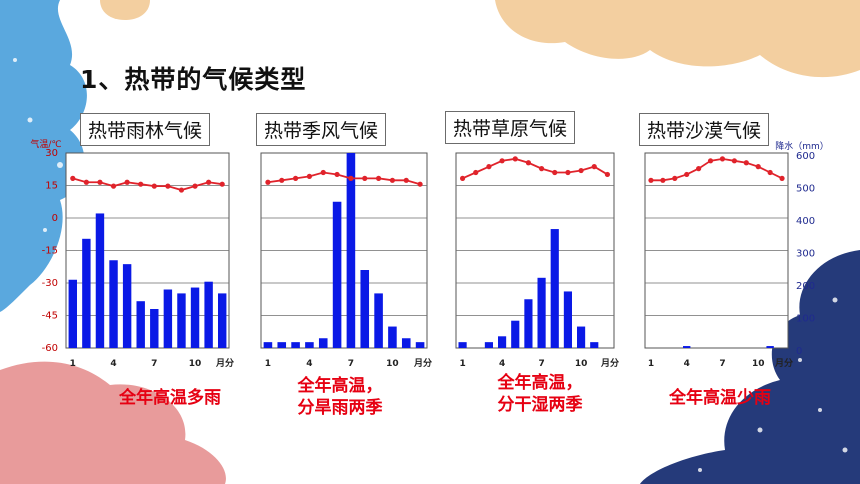  Describe the element at coordinates (145, 129) in the screenshot. I see `label-rainforest: 热带雨林气候` at that location.